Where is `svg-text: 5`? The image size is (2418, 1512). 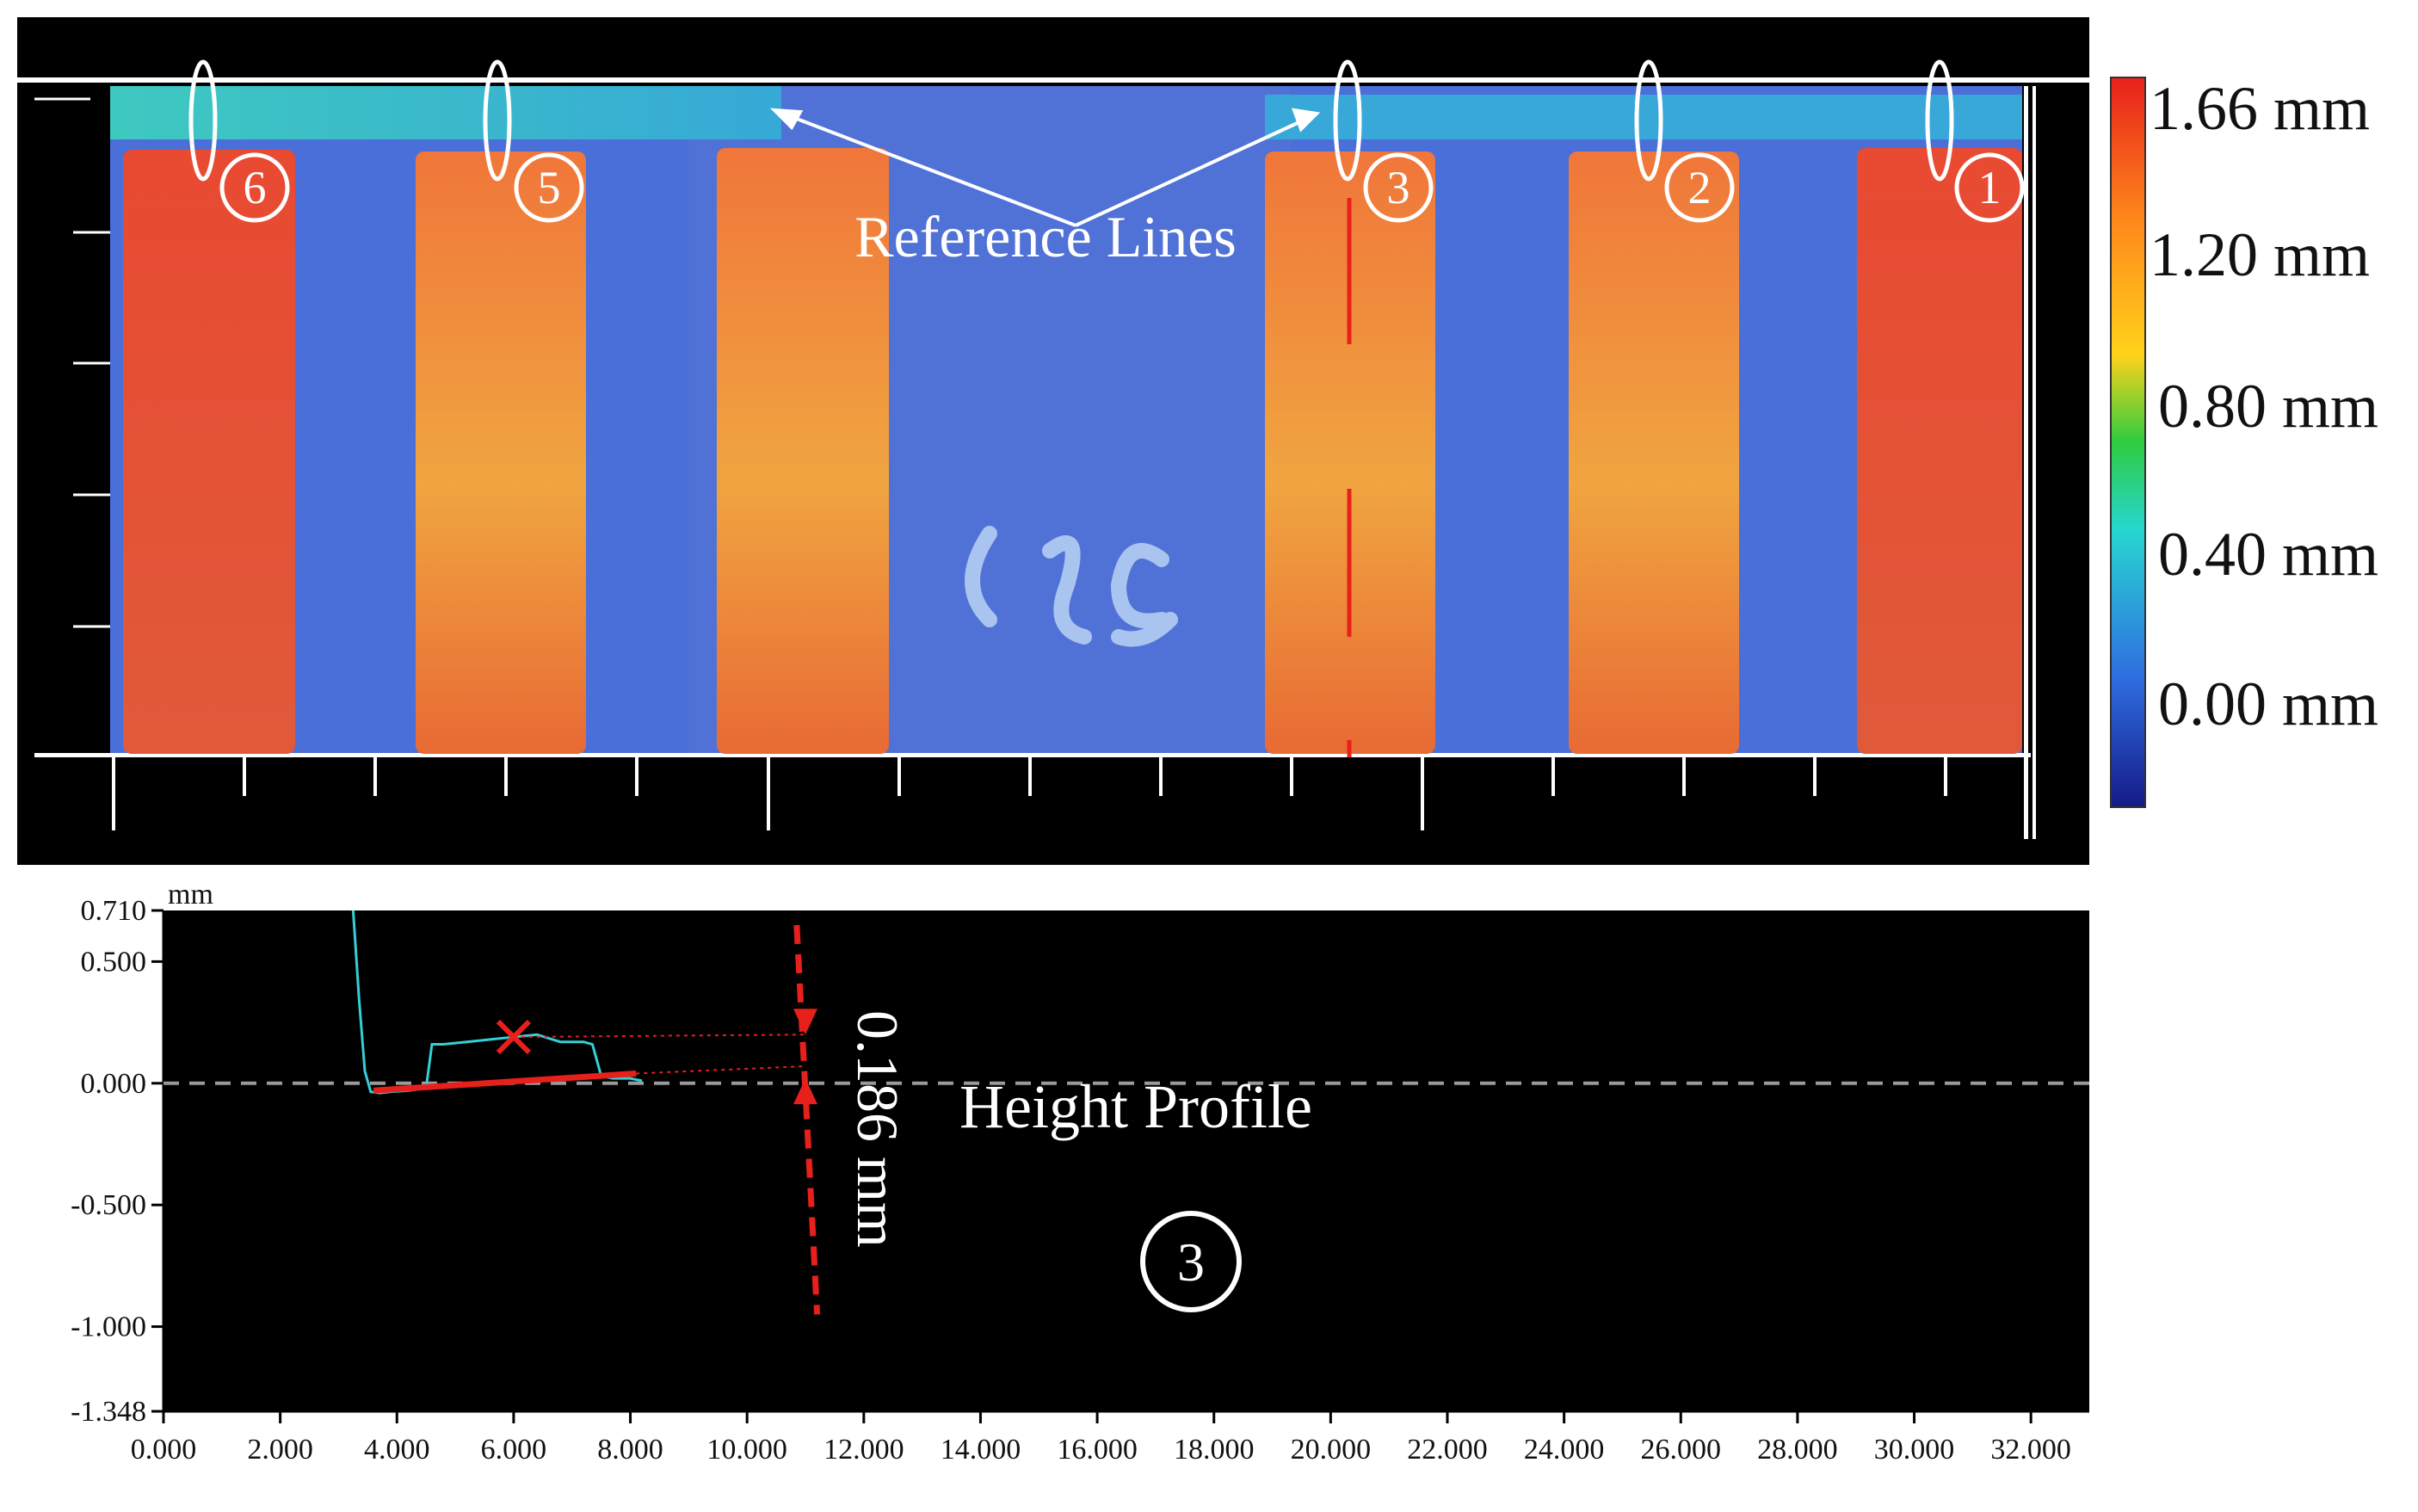
svg-text: 5 is located at coordinates (549, 187).